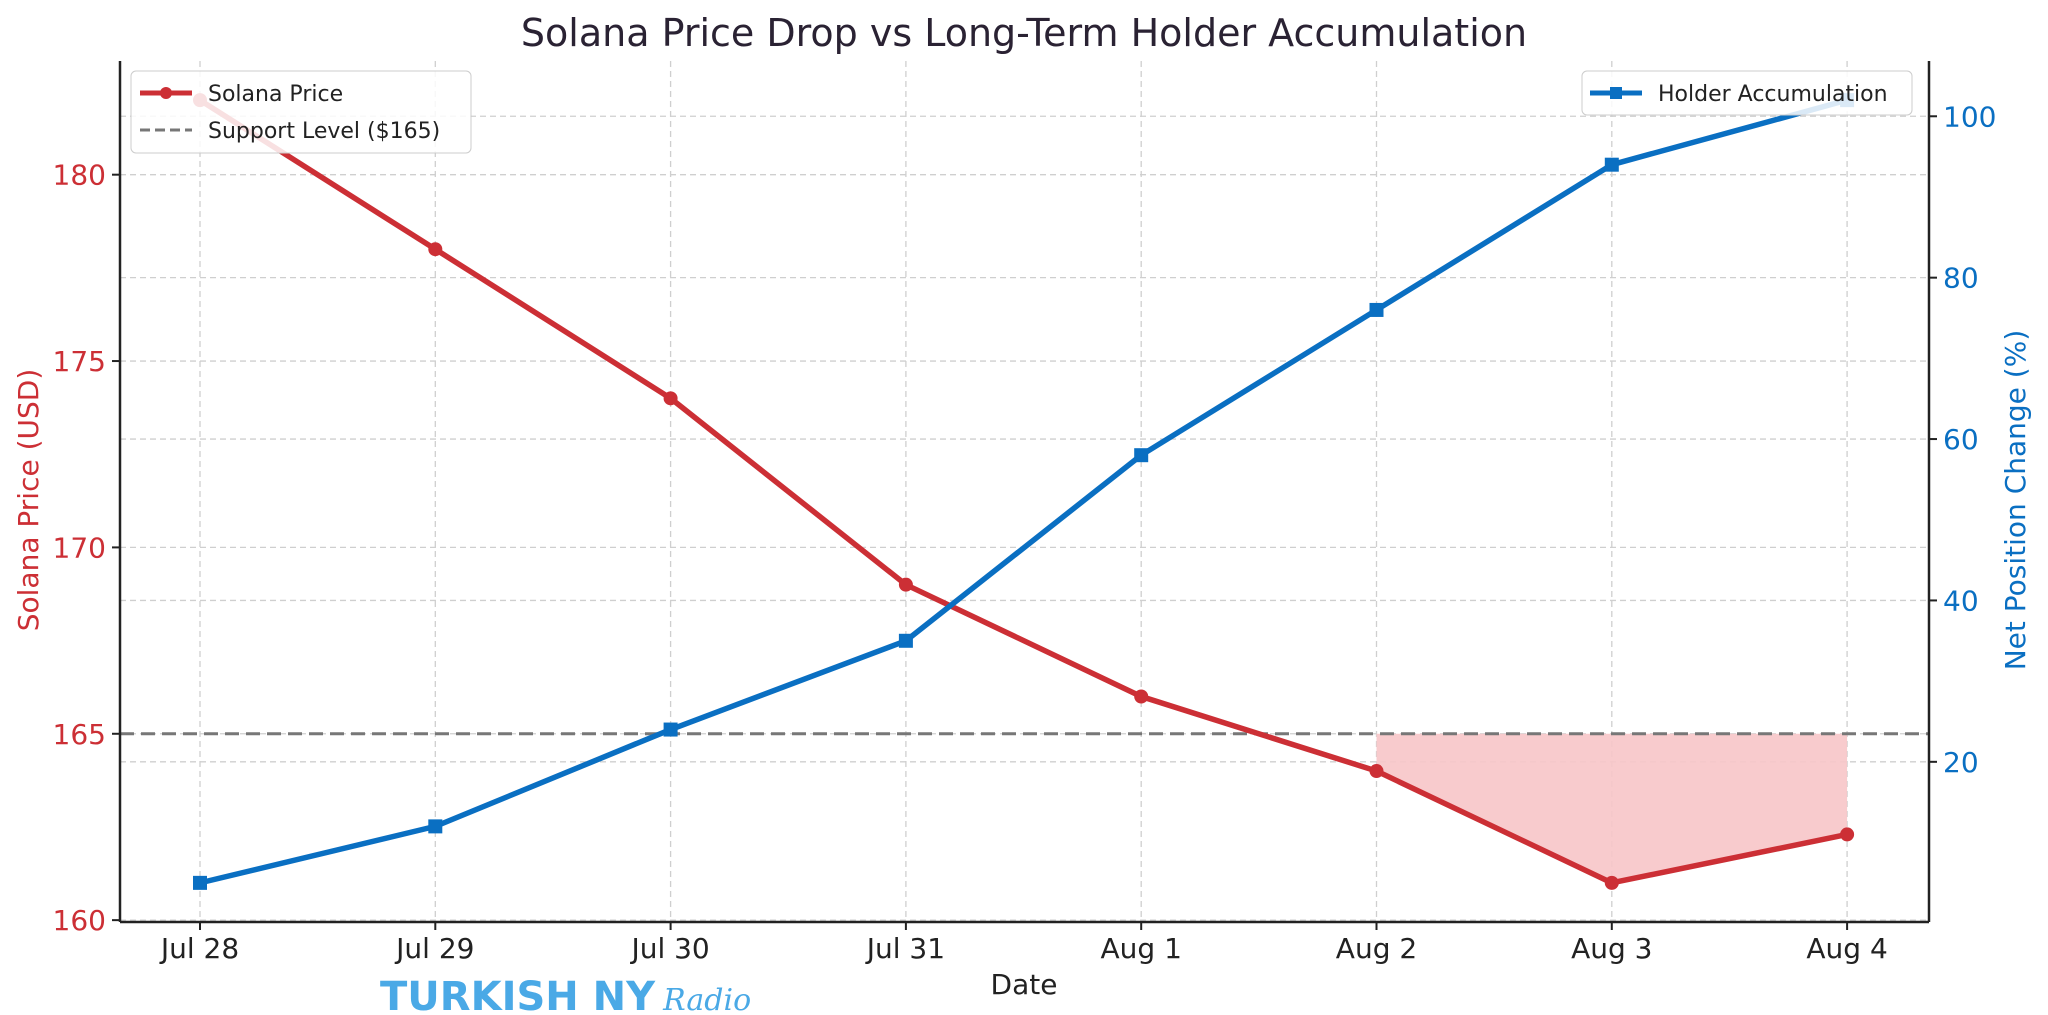 The height and width of the screenshot is (1015, 2048). What do you see at coordinates (1616, 93) in the screenshot?
I see `legend-square-marker-icon` at bounding box center [1616, 93].